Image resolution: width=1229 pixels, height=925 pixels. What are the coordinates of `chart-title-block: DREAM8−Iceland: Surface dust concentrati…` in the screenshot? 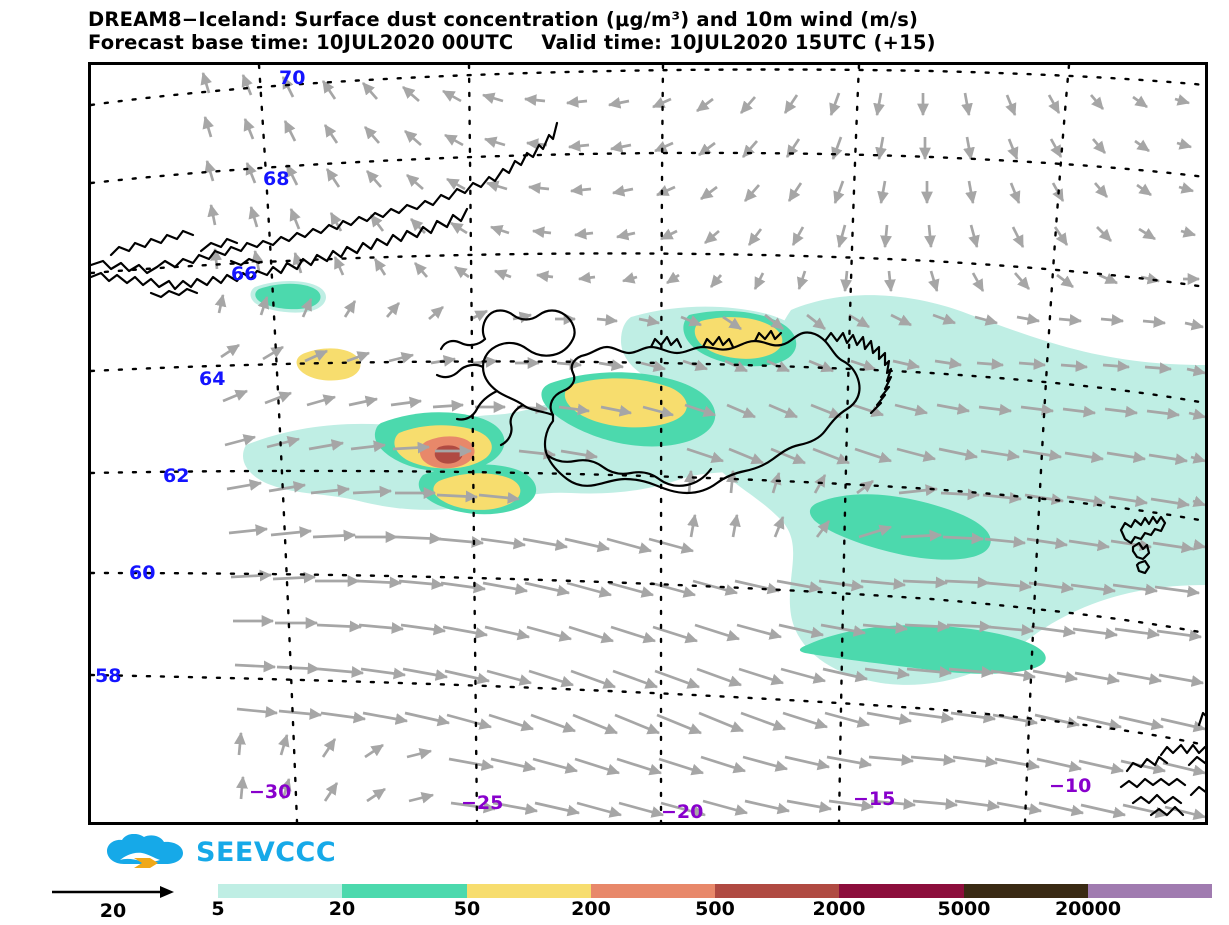 It's located at (653, 31).